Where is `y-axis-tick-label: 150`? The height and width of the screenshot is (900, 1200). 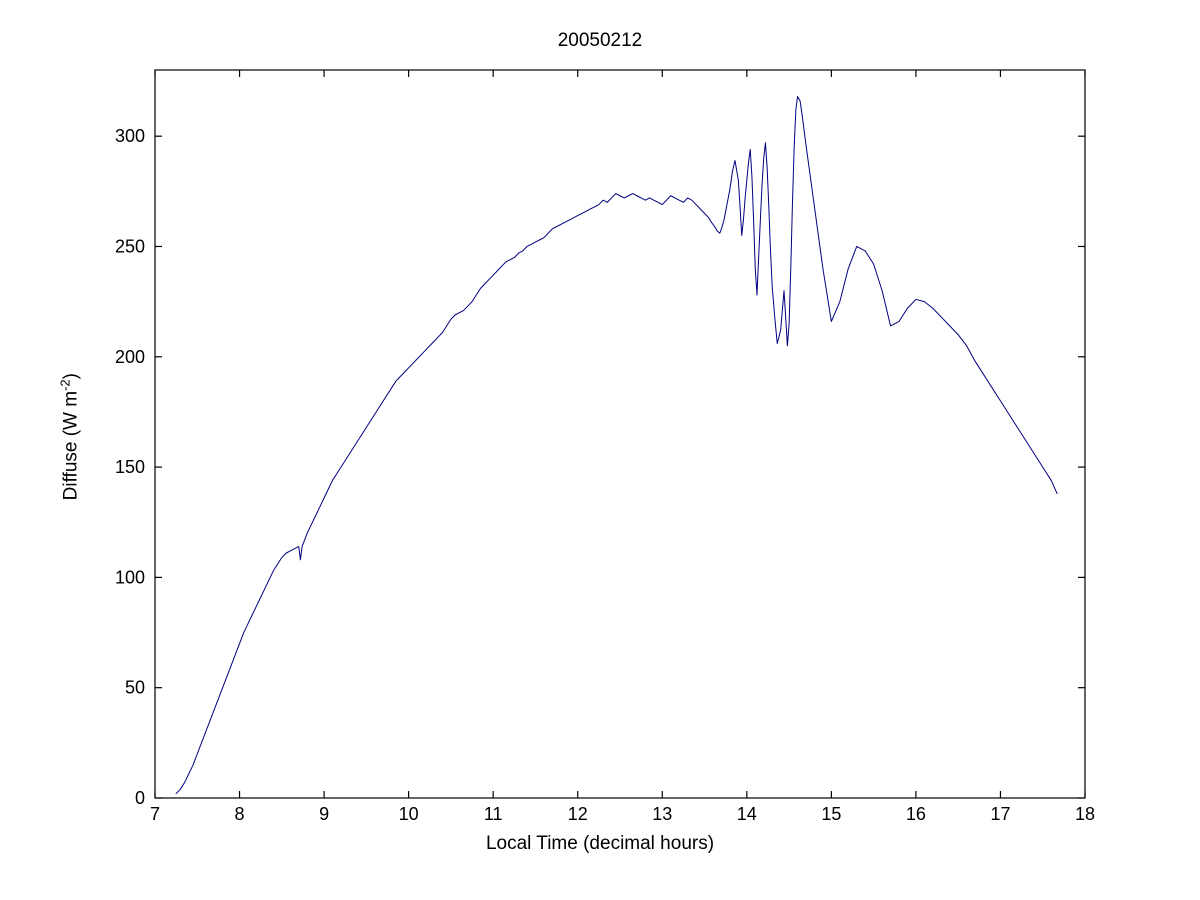 y-axis-tick-label: 150 is located at coordinates (130, 467).